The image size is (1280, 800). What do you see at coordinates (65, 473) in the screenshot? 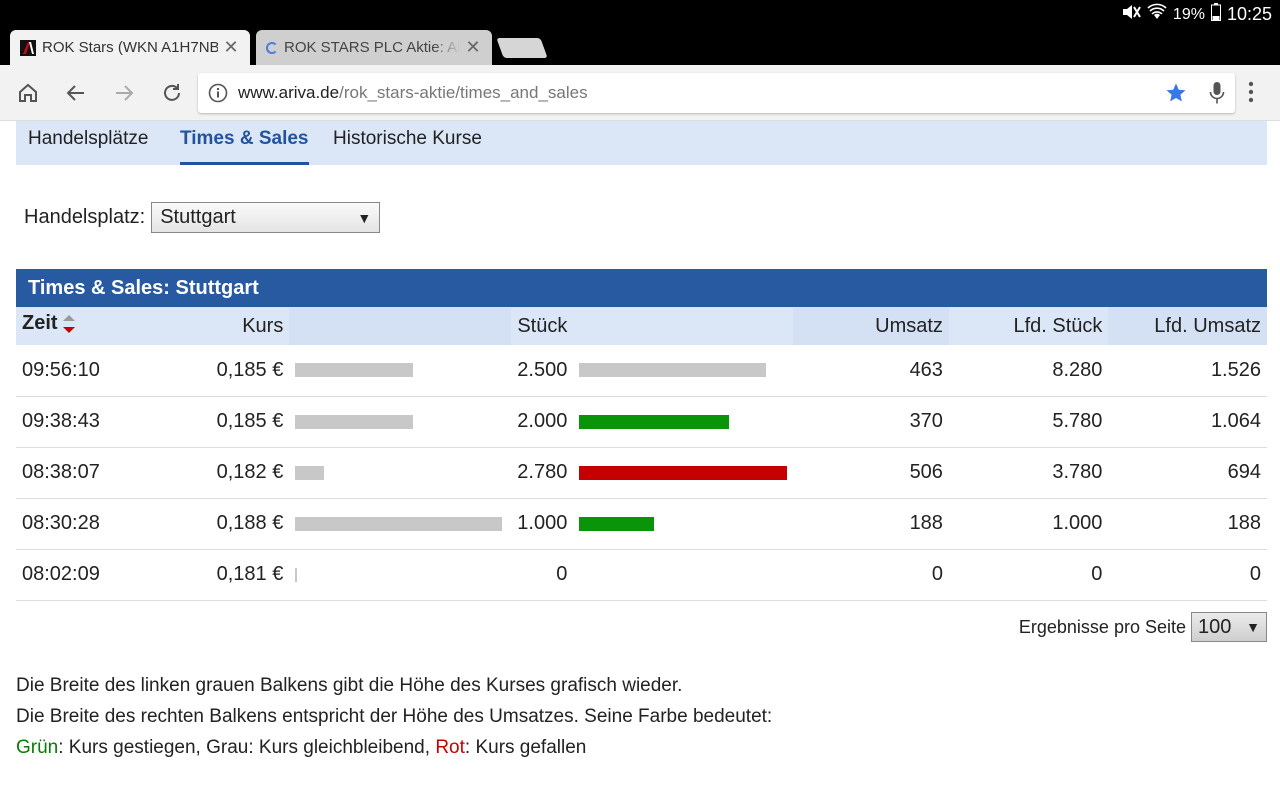
I see `cell-zeit: 08:38:07` at bounding box center [65, 473].